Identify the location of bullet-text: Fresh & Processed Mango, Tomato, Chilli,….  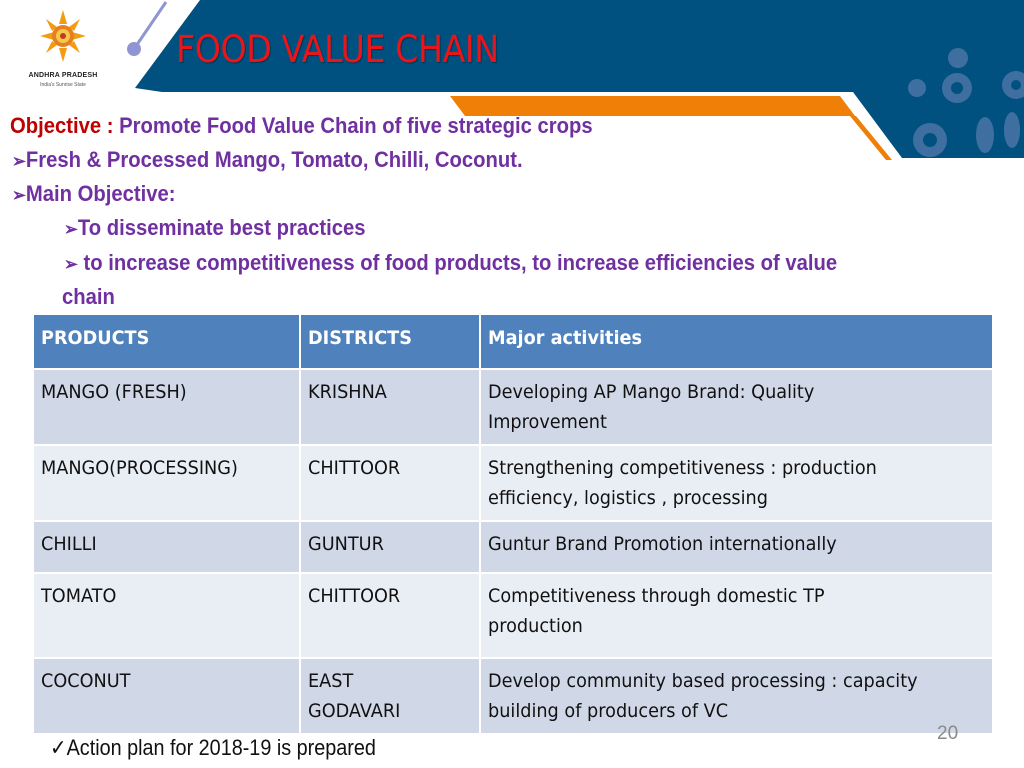
(274, 159).